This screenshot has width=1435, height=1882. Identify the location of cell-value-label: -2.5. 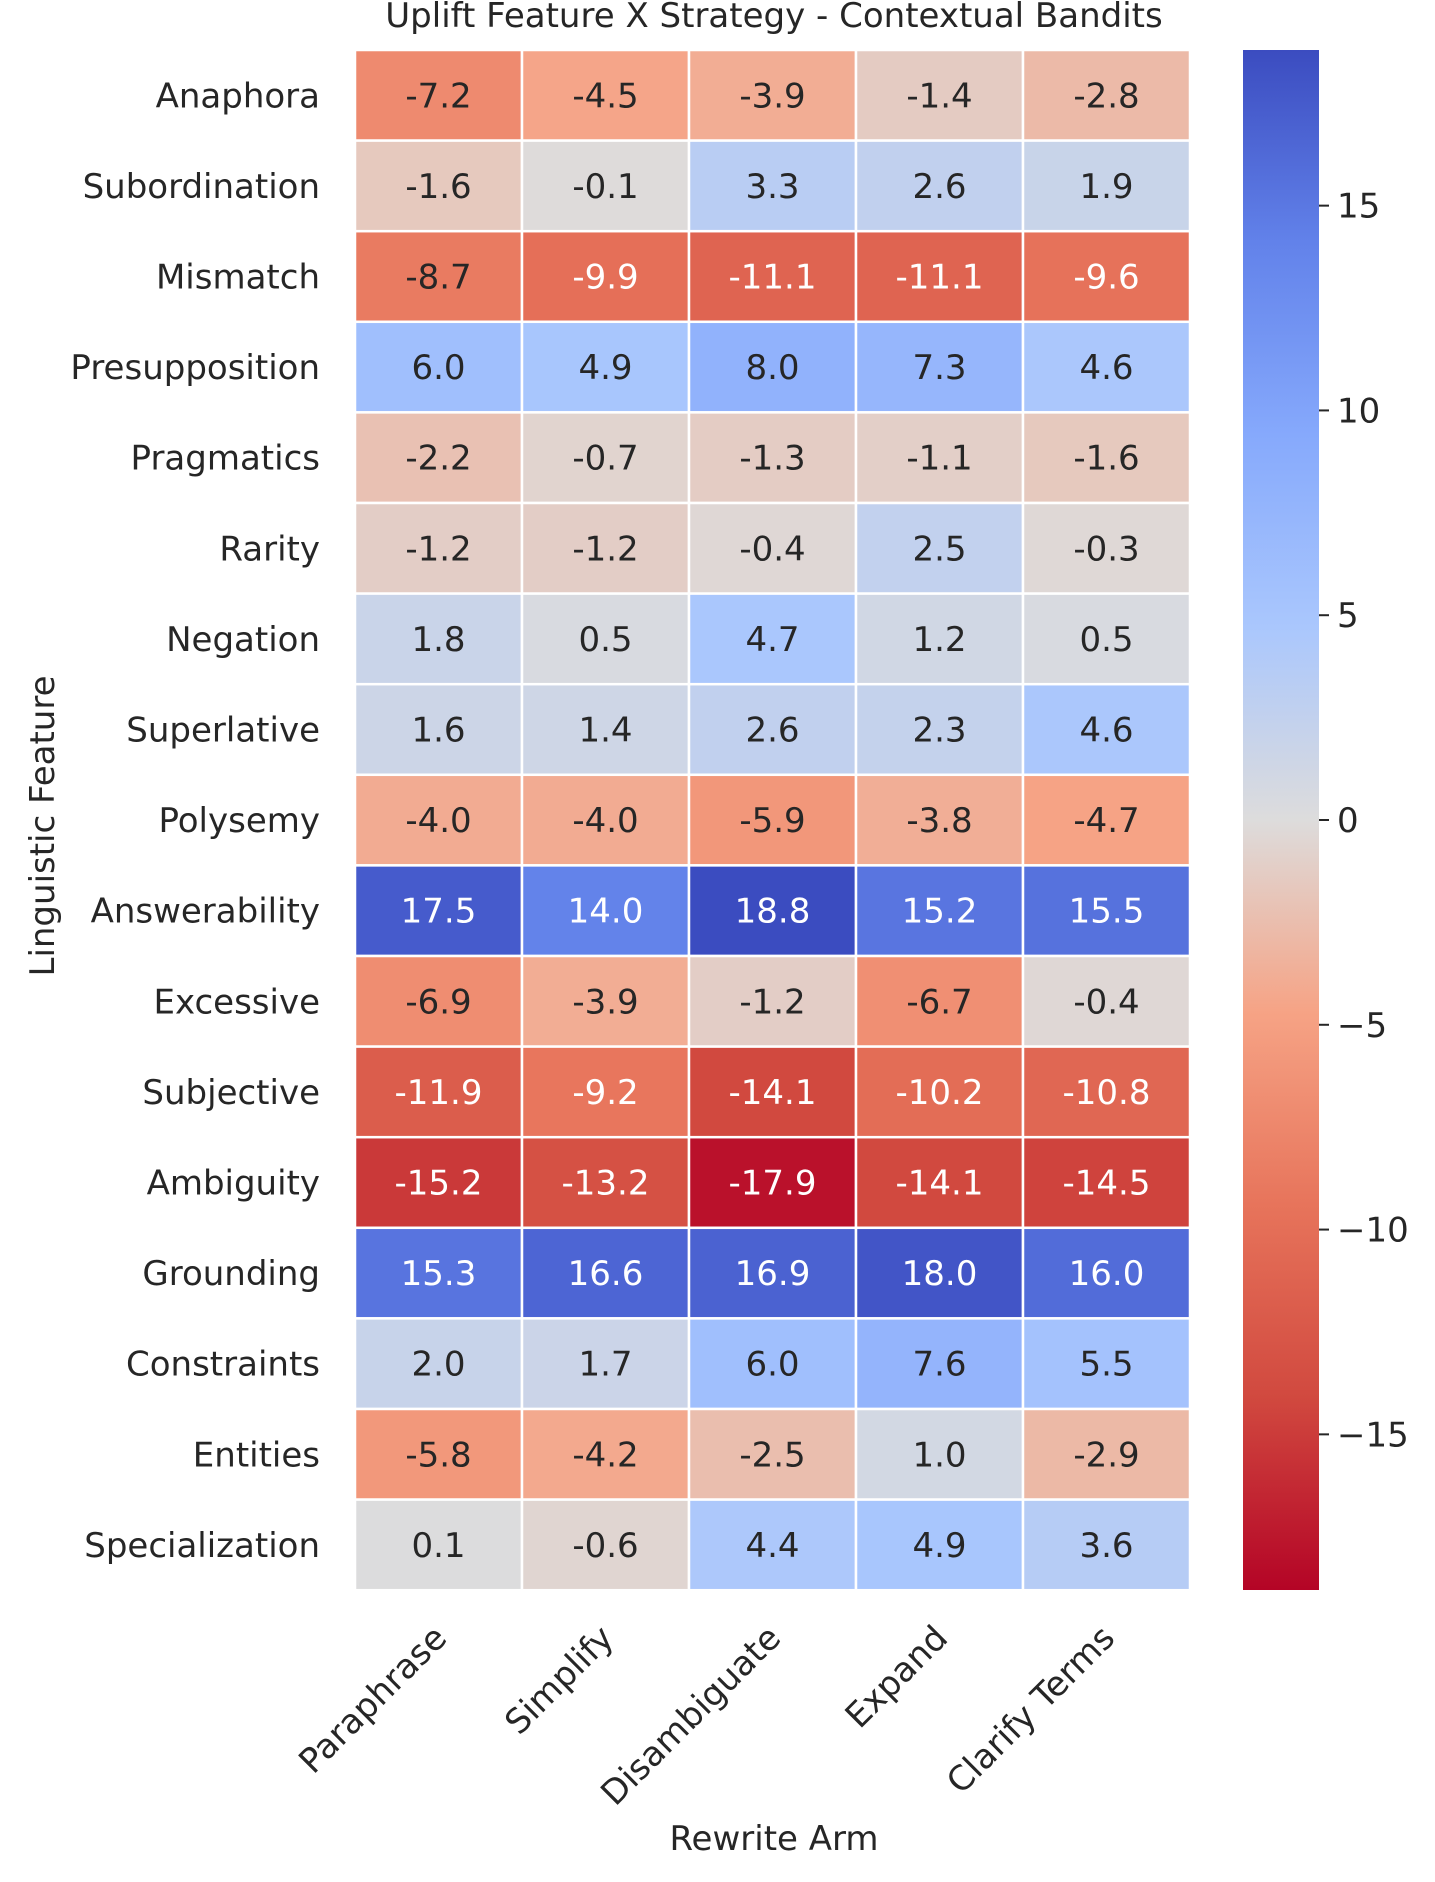
(772, 1455).